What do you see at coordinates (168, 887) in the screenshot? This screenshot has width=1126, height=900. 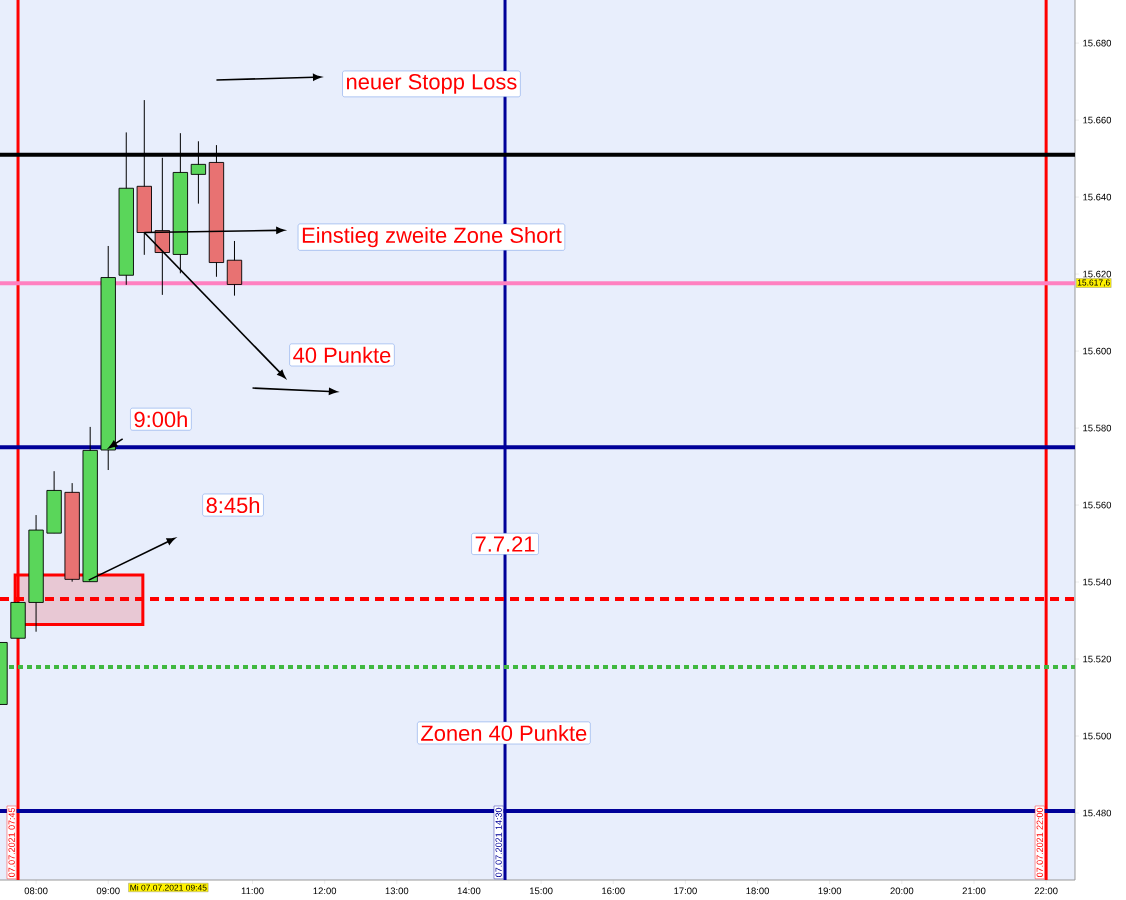 I see `text: Mi 07.07.2021 09:45` at bounding box center [168, 887].